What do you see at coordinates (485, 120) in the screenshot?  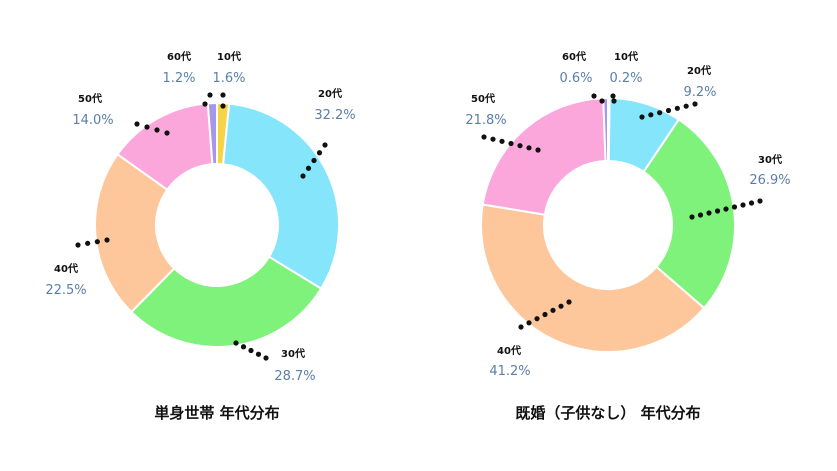 I see `chart-2-value-50: 21.8%` at bounding box center [485, 120].